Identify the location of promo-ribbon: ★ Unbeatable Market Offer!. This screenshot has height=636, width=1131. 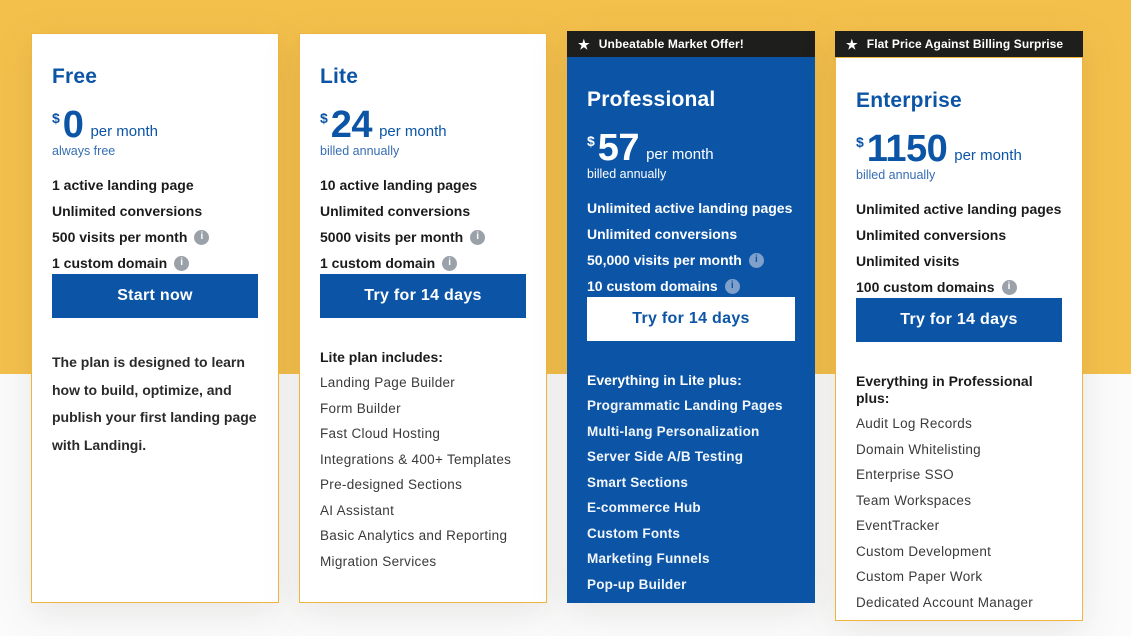
(691, 44).